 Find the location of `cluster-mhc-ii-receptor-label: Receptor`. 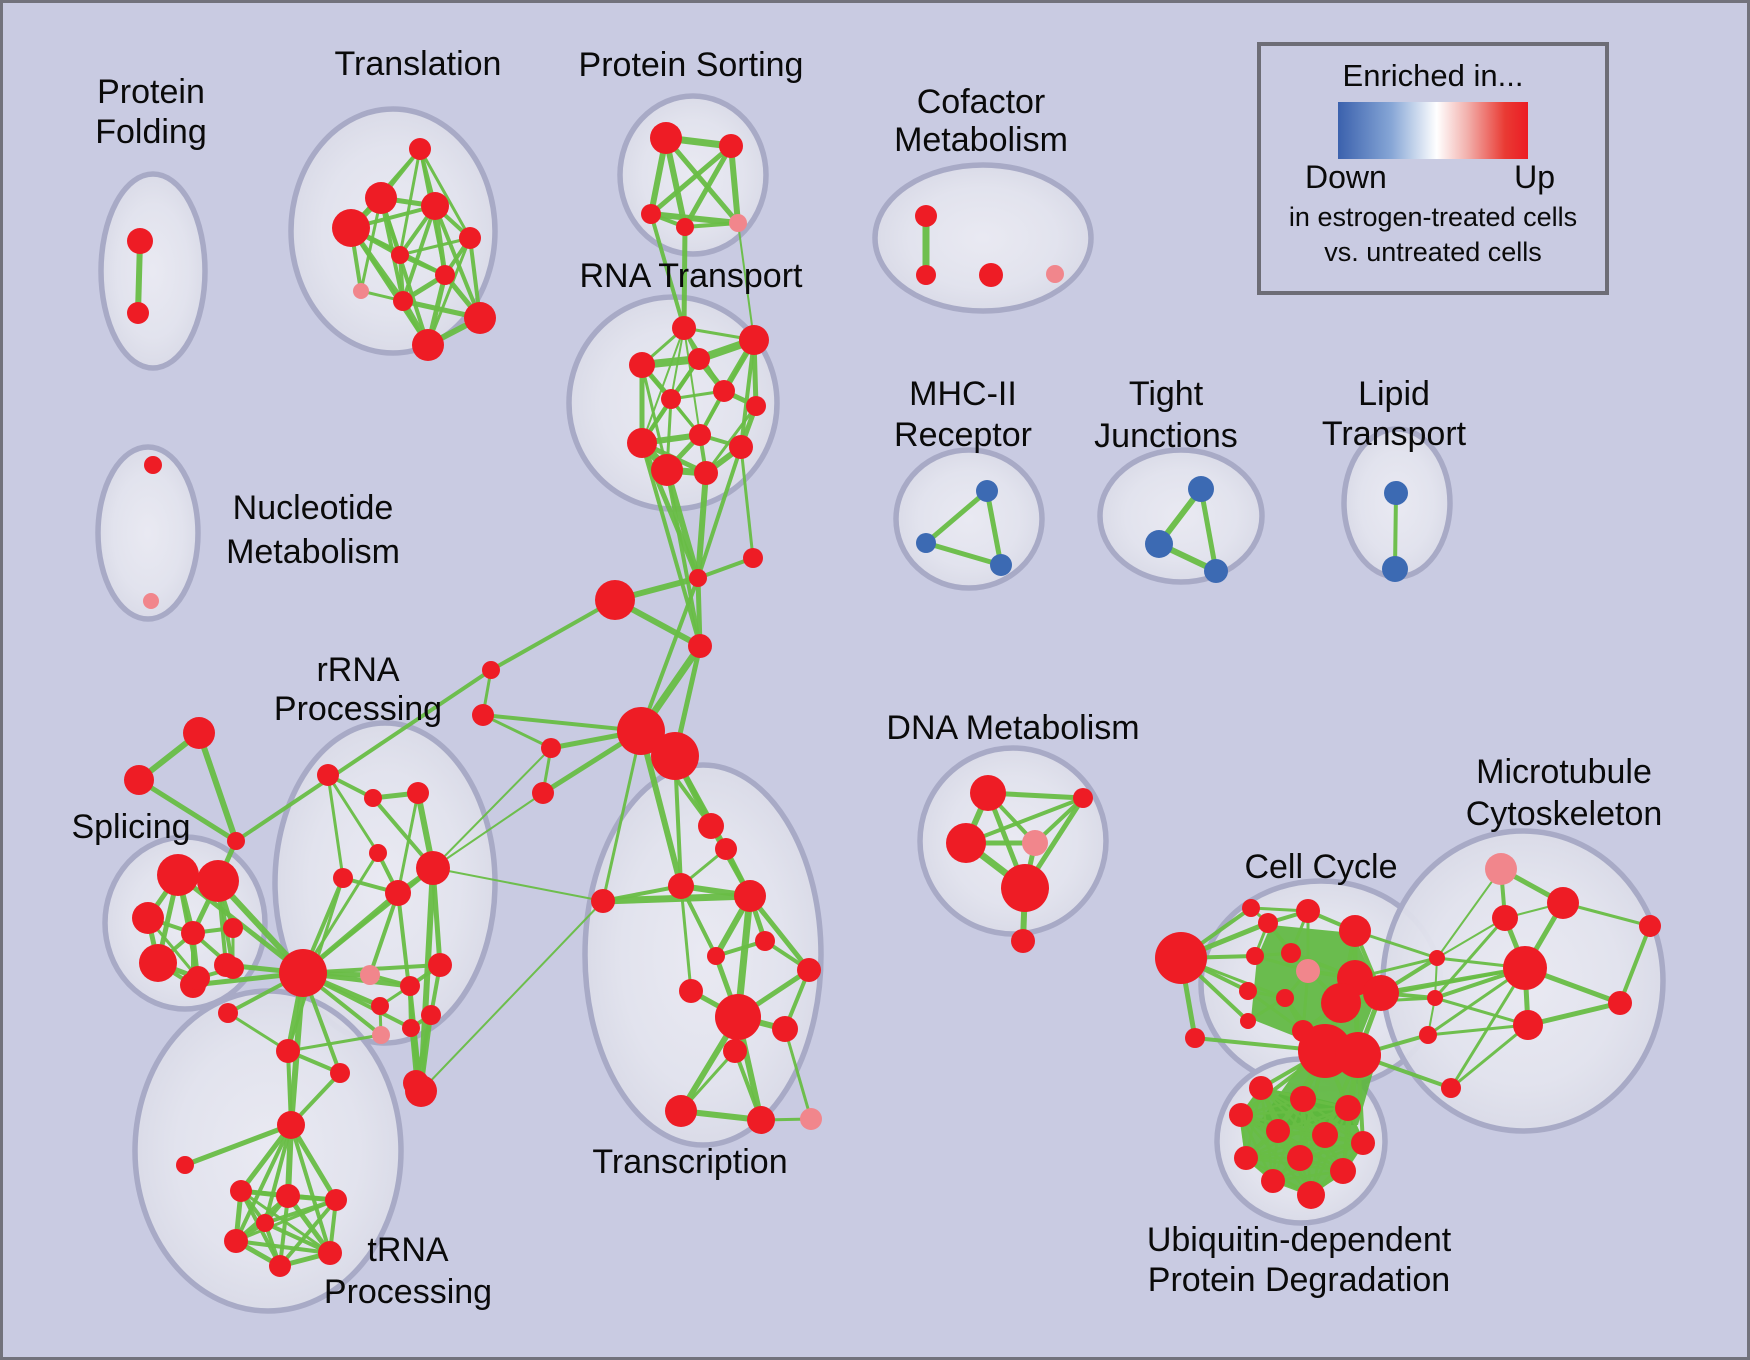

cluster-mhc-ii-receptor-label: Receptor is located at coordinates (963, 435).